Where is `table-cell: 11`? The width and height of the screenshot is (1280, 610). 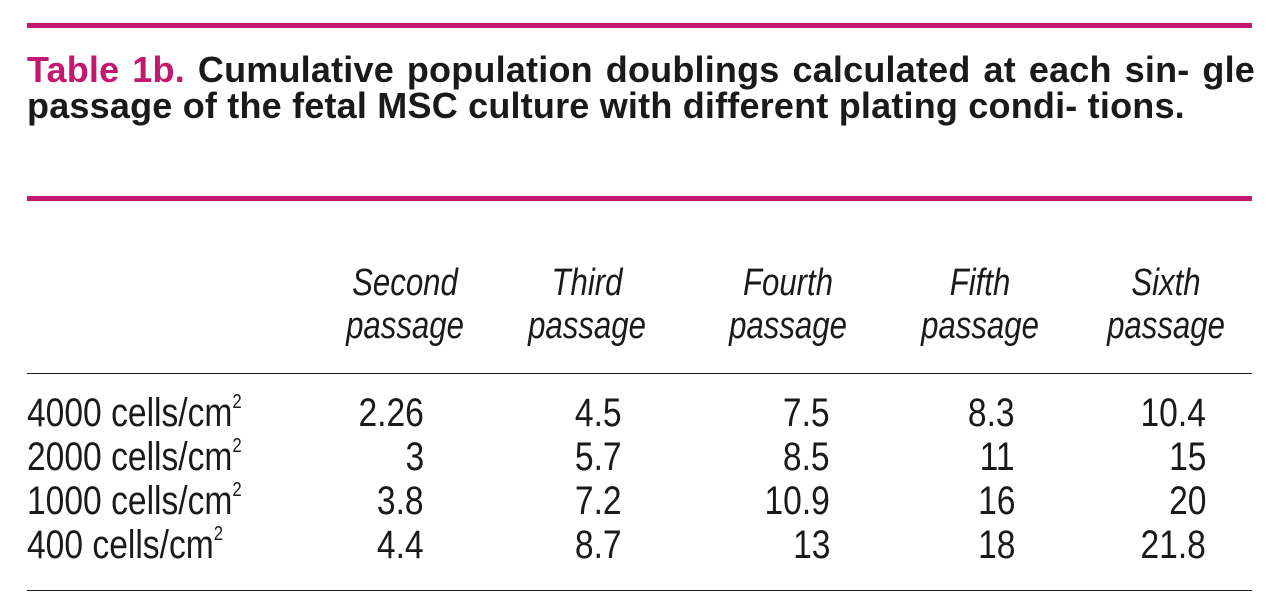 table-cell: 11 is located at coordinates (997, 457).